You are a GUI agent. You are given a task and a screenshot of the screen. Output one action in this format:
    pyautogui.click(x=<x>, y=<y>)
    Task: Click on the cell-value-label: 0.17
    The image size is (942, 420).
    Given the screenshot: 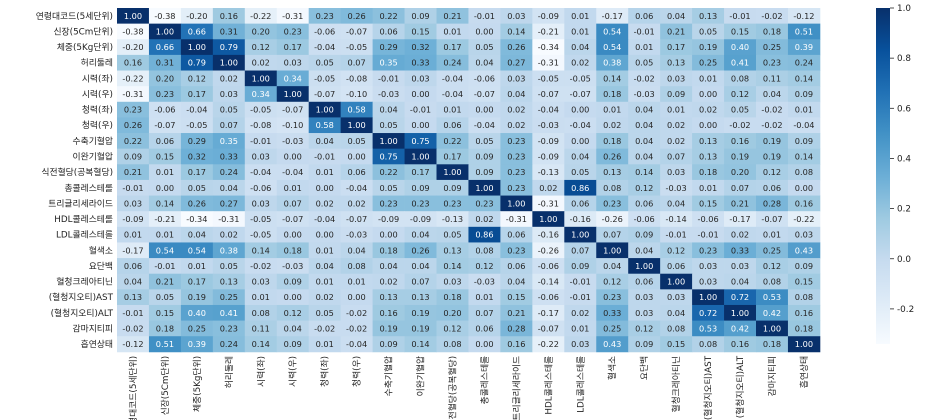 What is the action you would take?
    pyautogui.click(x=197, y=94)
    